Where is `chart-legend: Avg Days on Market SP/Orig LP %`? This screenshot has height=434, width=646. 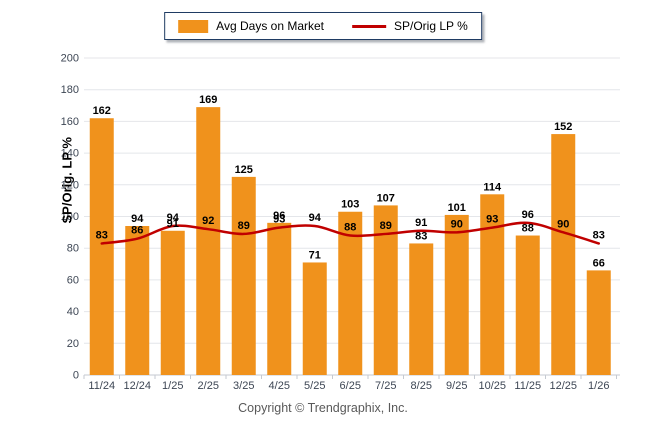 chart-legend: Avg Days on Market SP/Orig LP % is located at coordinates (323, 26).